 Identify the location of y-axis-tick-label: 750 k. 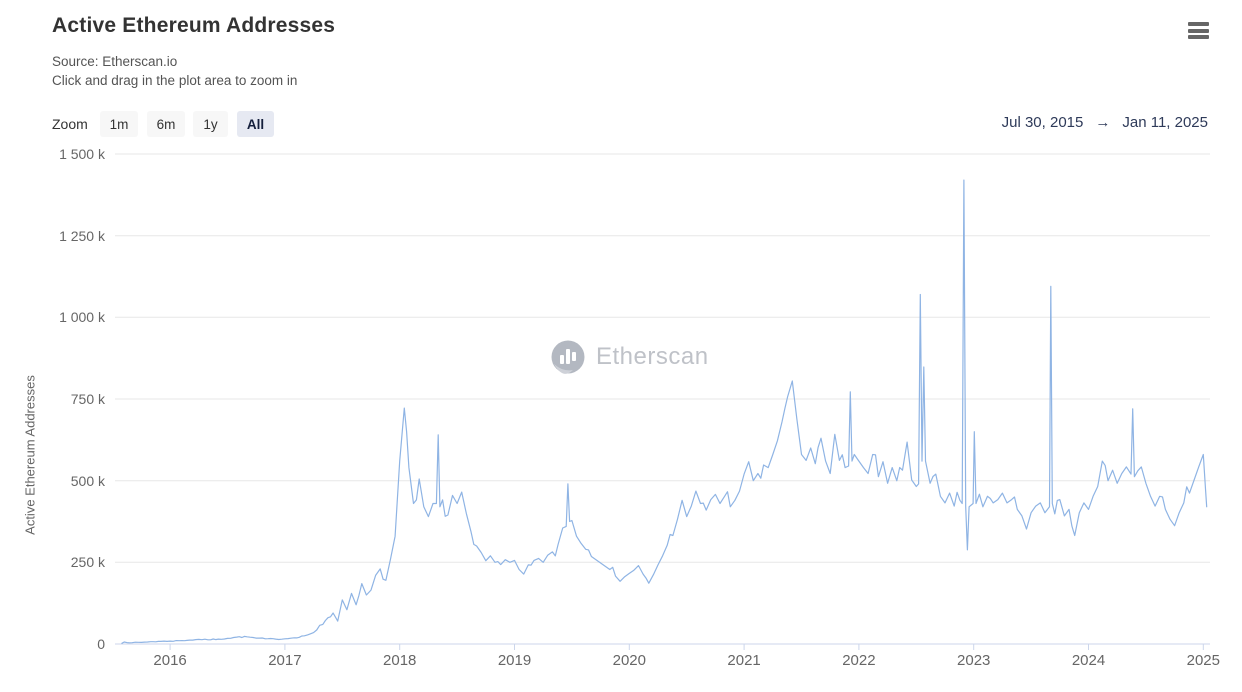
(87, 399).